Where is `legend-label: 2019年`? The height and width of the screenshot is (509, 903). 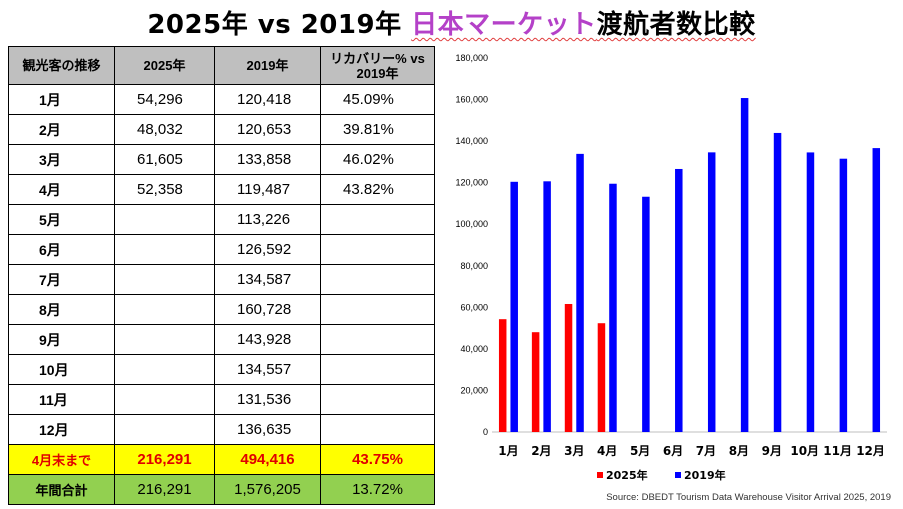 legend-label: 2019年 is located at coordinates (705, 475).